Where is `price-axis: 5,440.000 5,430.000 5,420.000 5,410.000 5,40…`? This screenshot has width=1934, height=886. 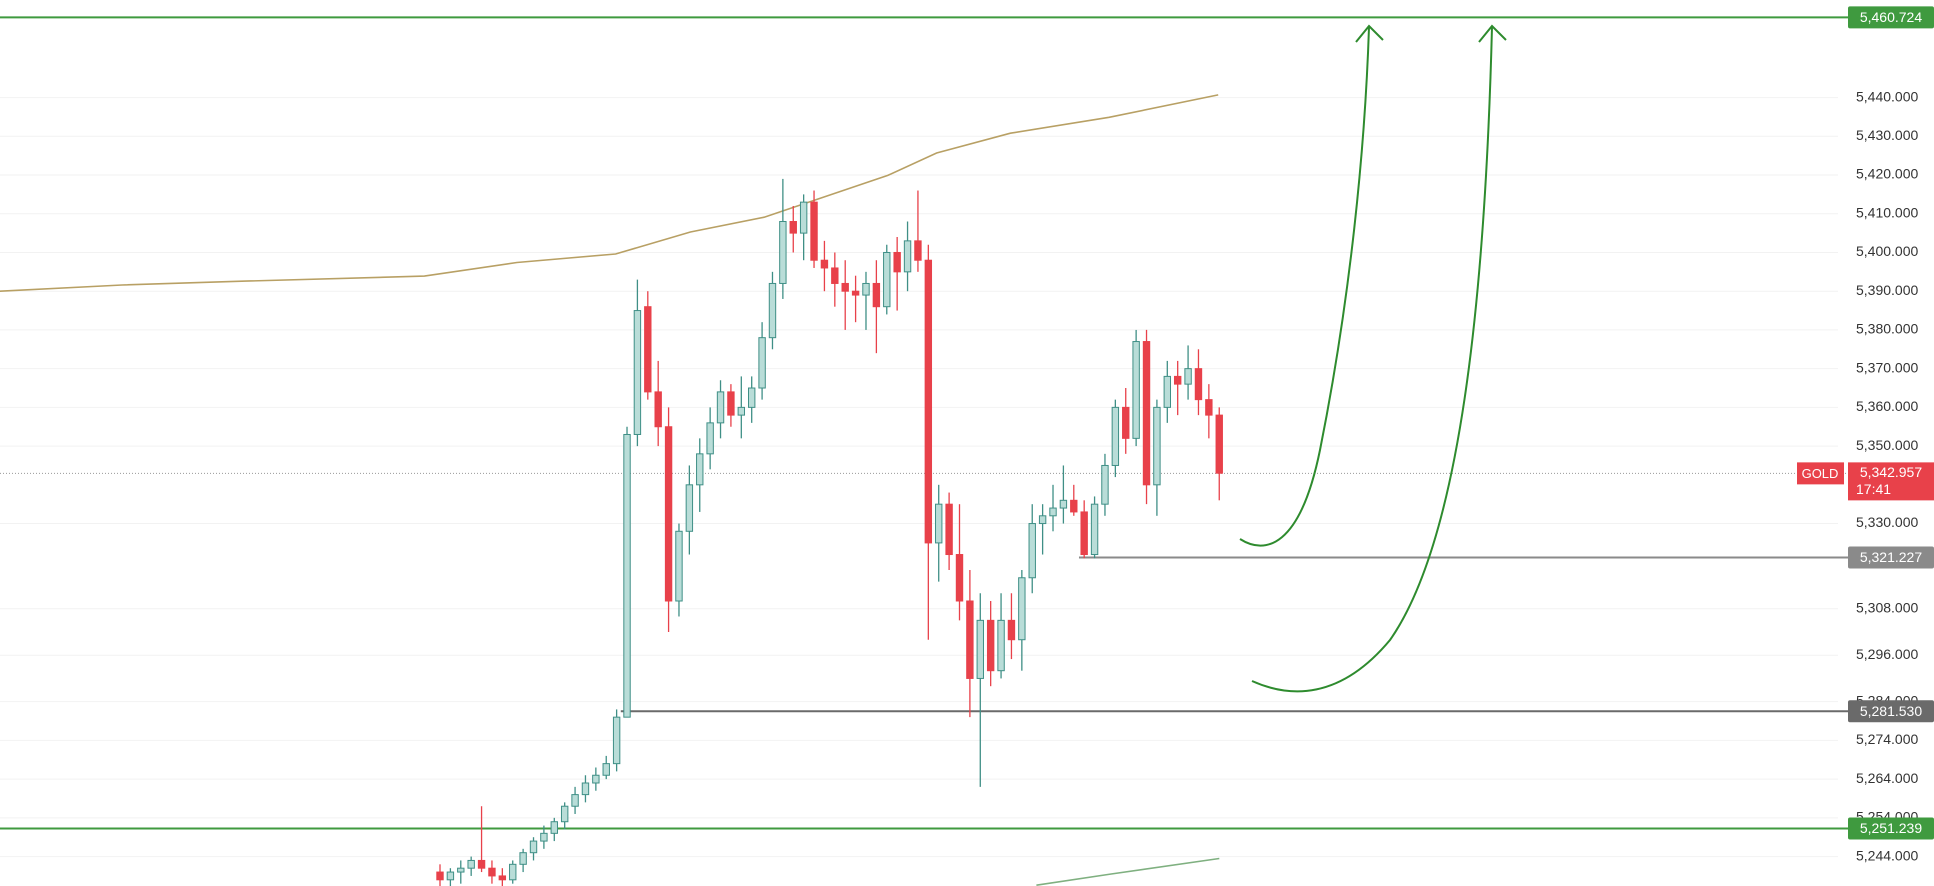
price-axis: 5,440.000 5,430.000 5,420.000 5,410.000 5,40… is located at coordinates (1887, 475).